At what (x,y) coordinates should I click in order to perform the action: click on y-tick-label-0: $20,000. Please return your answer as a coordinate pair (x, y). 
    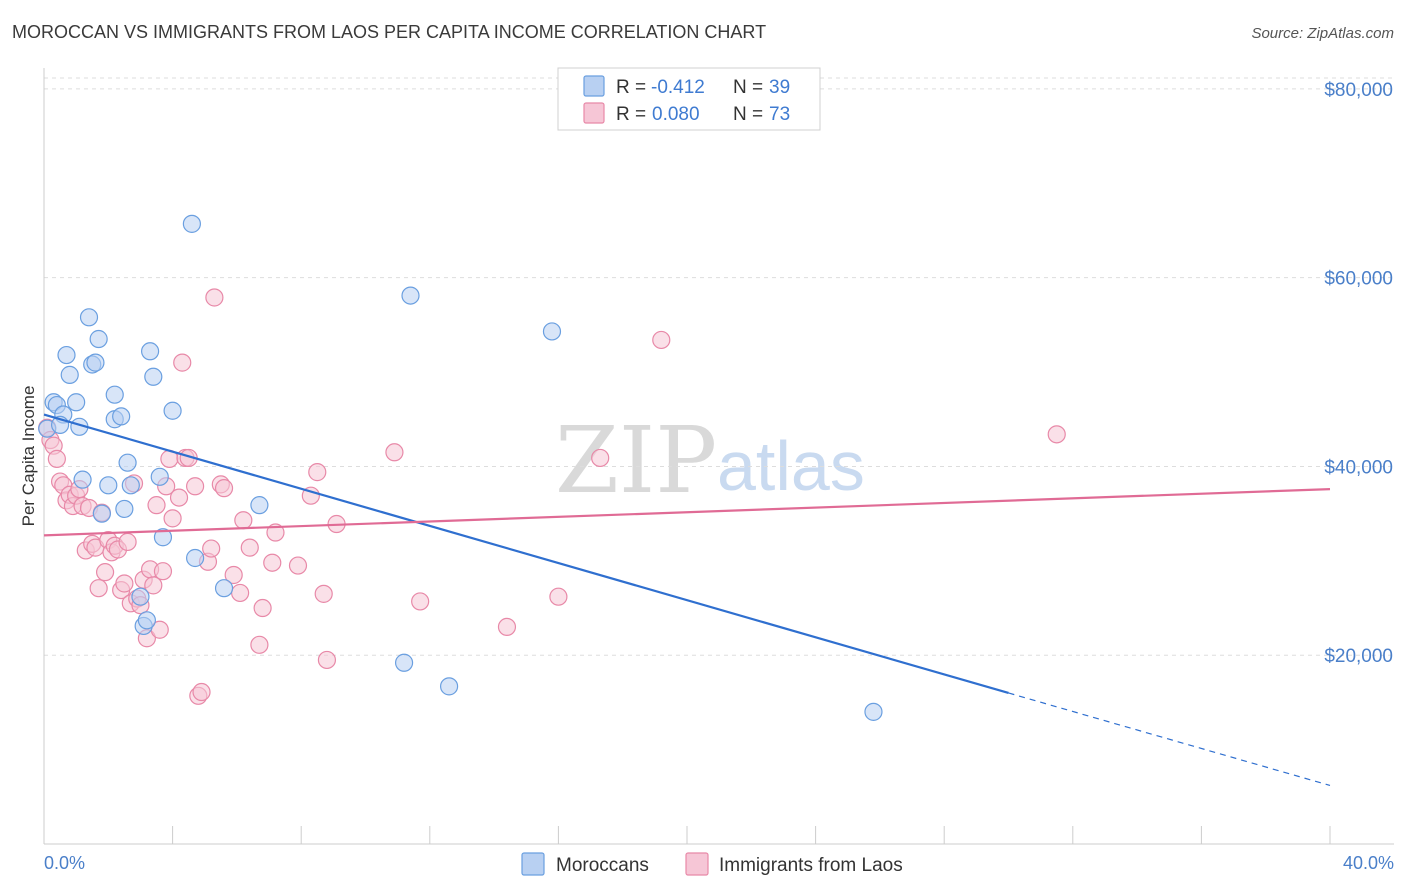
    Looking at the image, I should click on (1358, 656).